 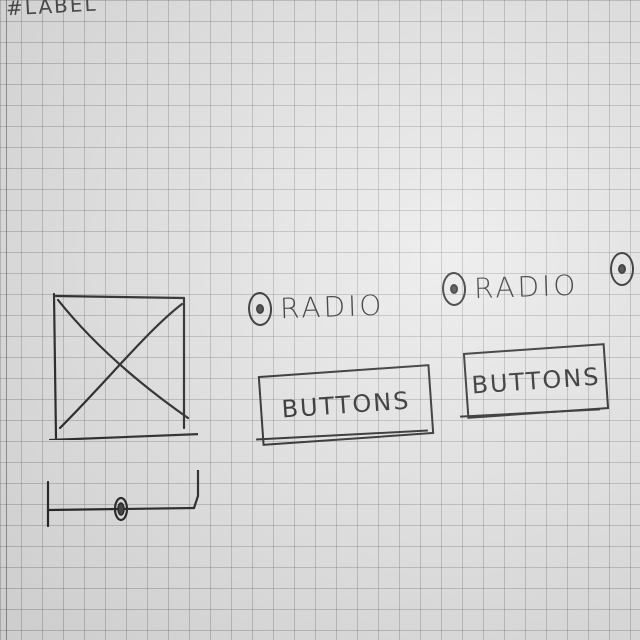 What do you see at coordinates (121, 509) in the screenshot?
I see `slider-thumb` at bounding box center [121, 509].